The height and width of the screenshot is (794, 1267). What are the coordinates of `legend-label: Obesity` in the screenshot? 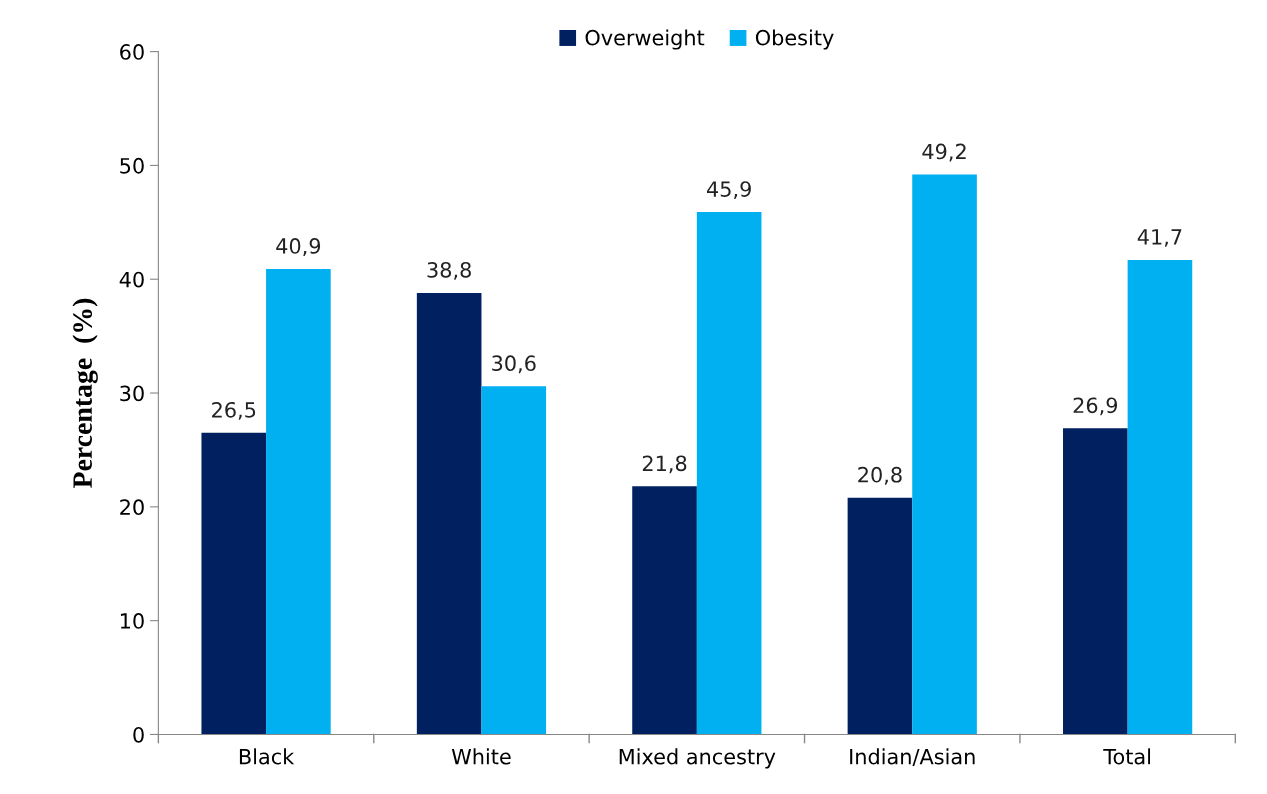 It's located at (794, 39).